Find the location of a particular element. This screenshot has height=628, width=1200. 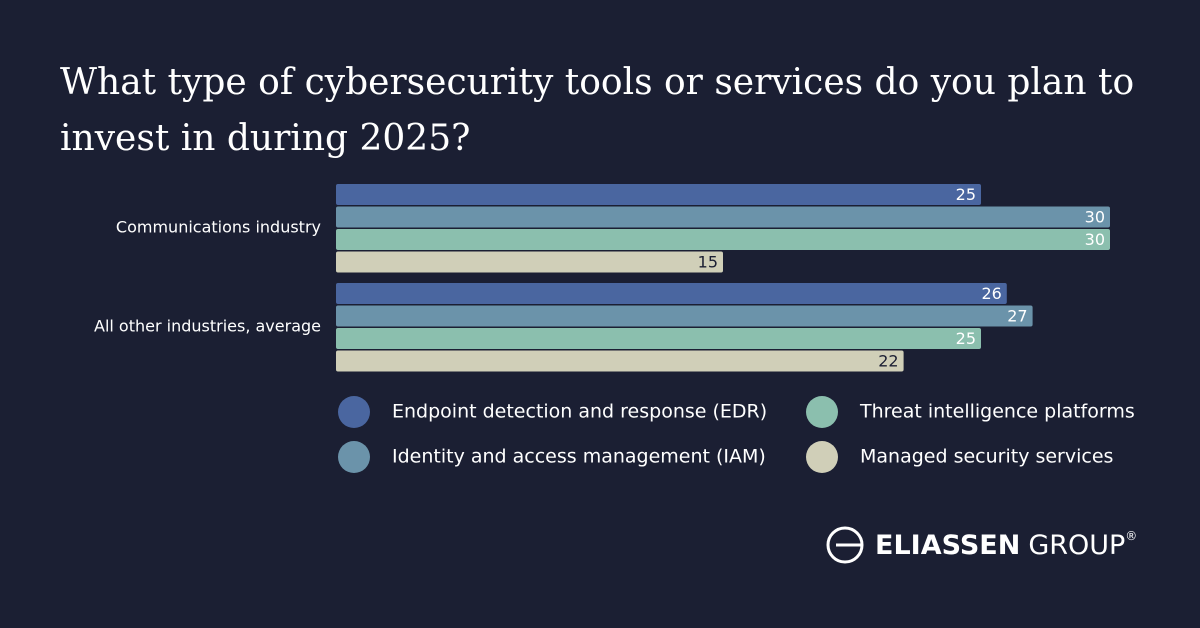

value-label: 27 is located at coordinates (1017, 316).